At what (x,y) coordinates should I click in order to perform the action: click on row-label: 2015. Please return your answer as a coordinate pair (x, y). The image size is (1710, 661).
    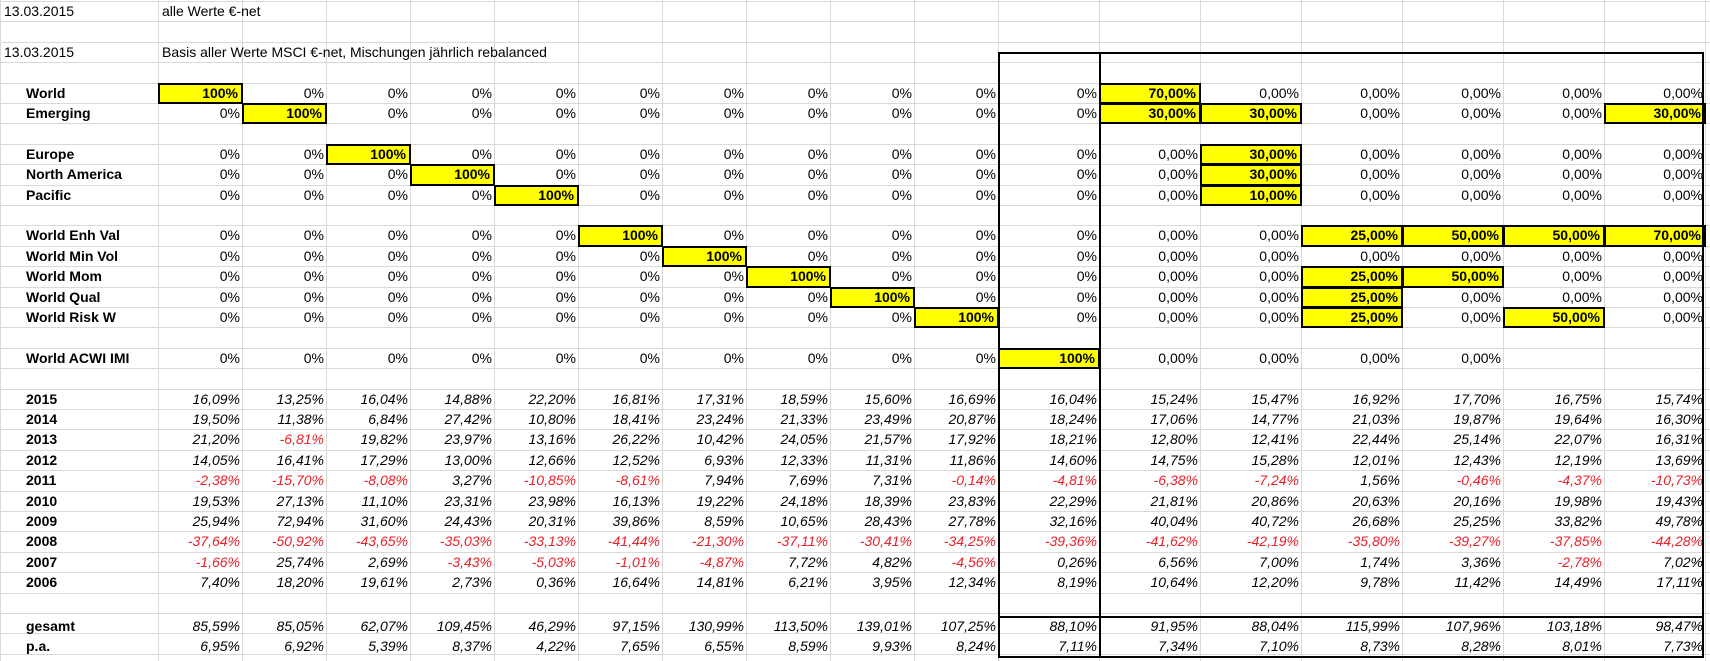
    Looking at the image, I should click on (42, 398).